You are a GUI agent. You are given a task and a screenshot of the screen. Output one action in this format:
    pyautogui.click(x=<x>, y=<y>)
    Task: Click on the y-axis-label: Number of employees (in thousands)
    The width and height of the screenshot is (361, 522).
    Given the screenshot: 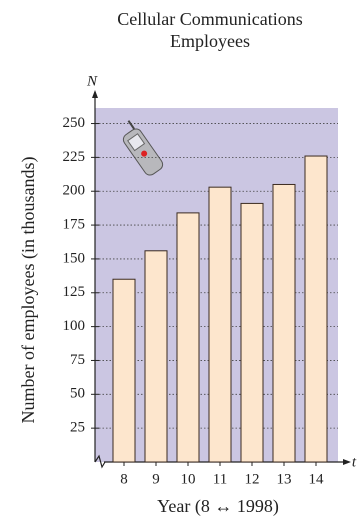 What is the action you would take?
    pyautogui.click(x=28, y=290)
    